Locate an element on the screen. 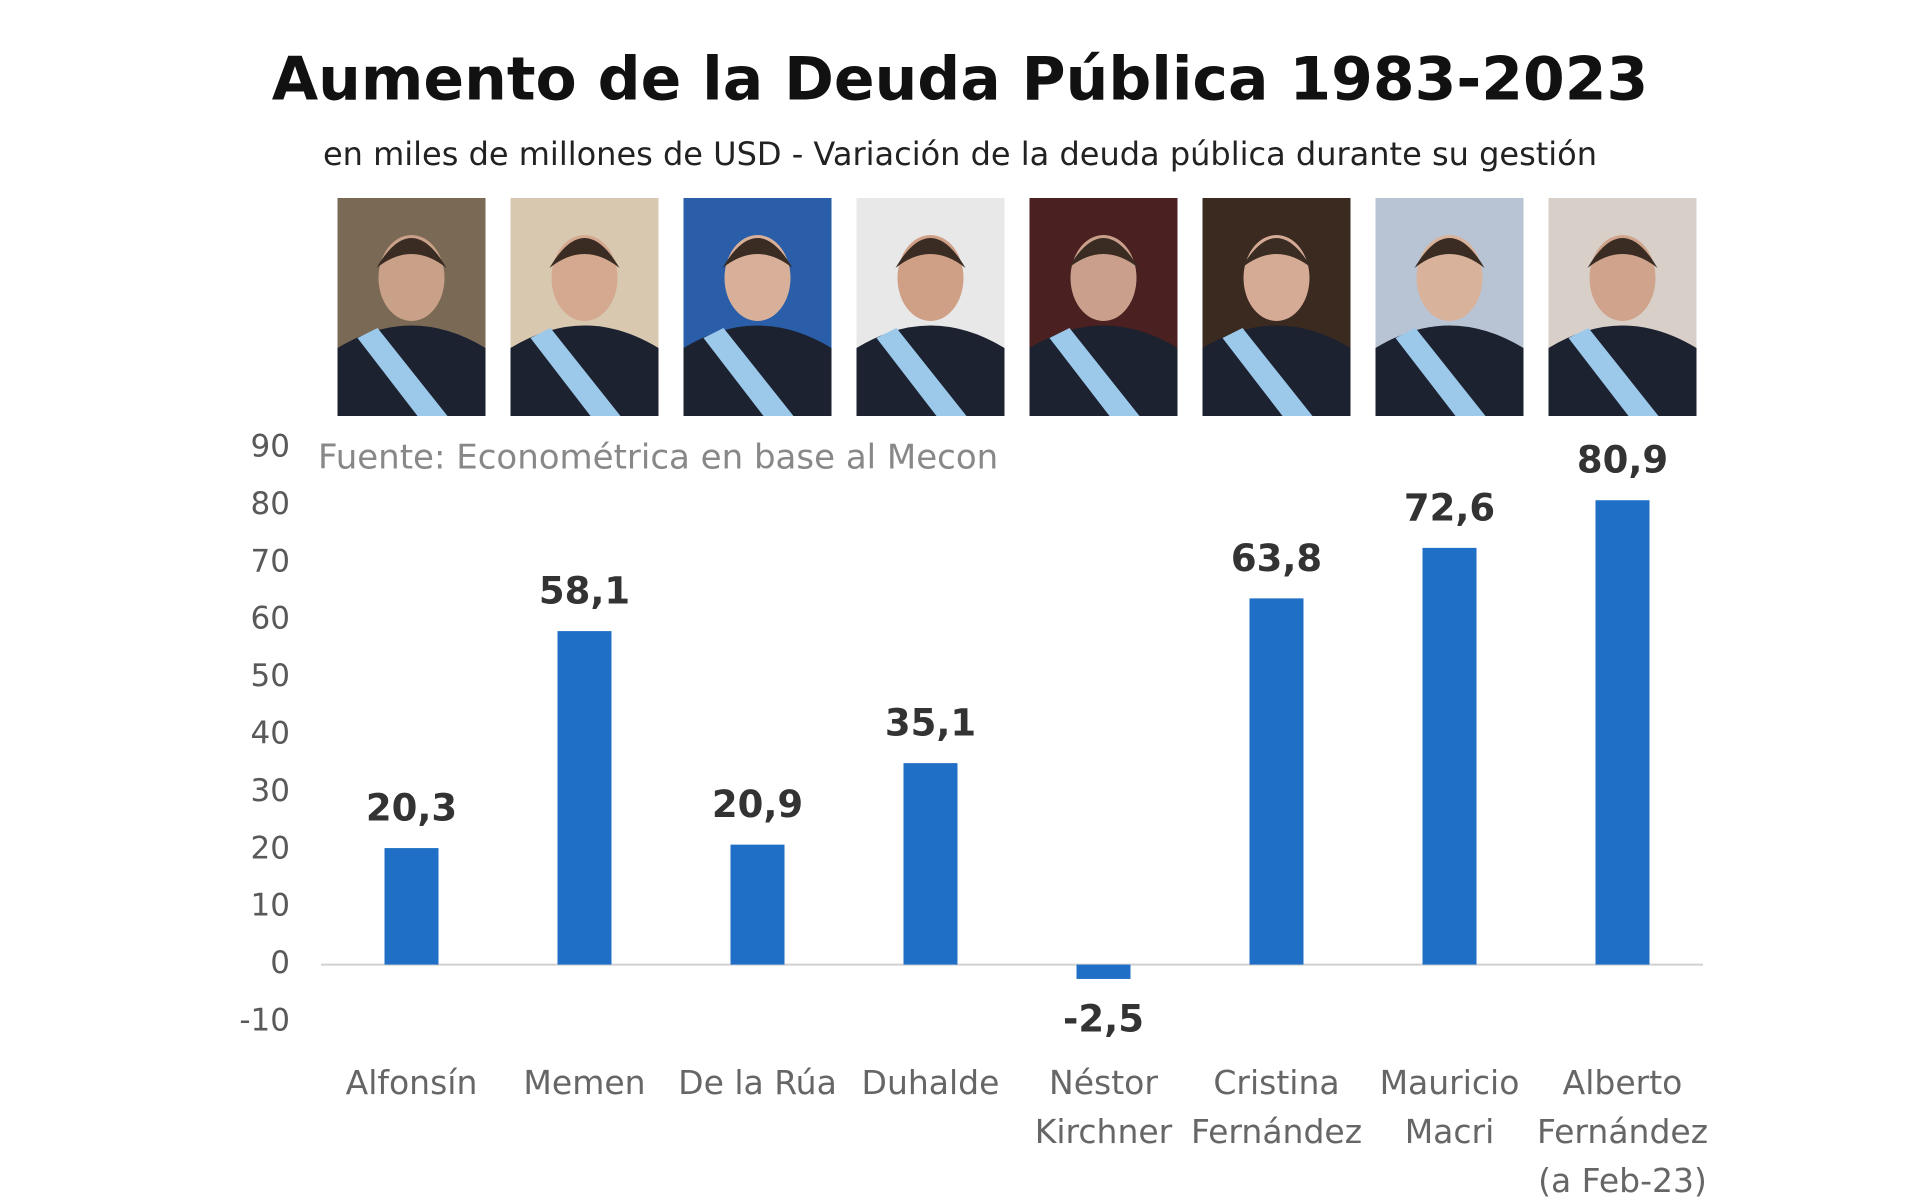  x-tick-label: Cristina Fernández is located at coordinates (1276, 1107).